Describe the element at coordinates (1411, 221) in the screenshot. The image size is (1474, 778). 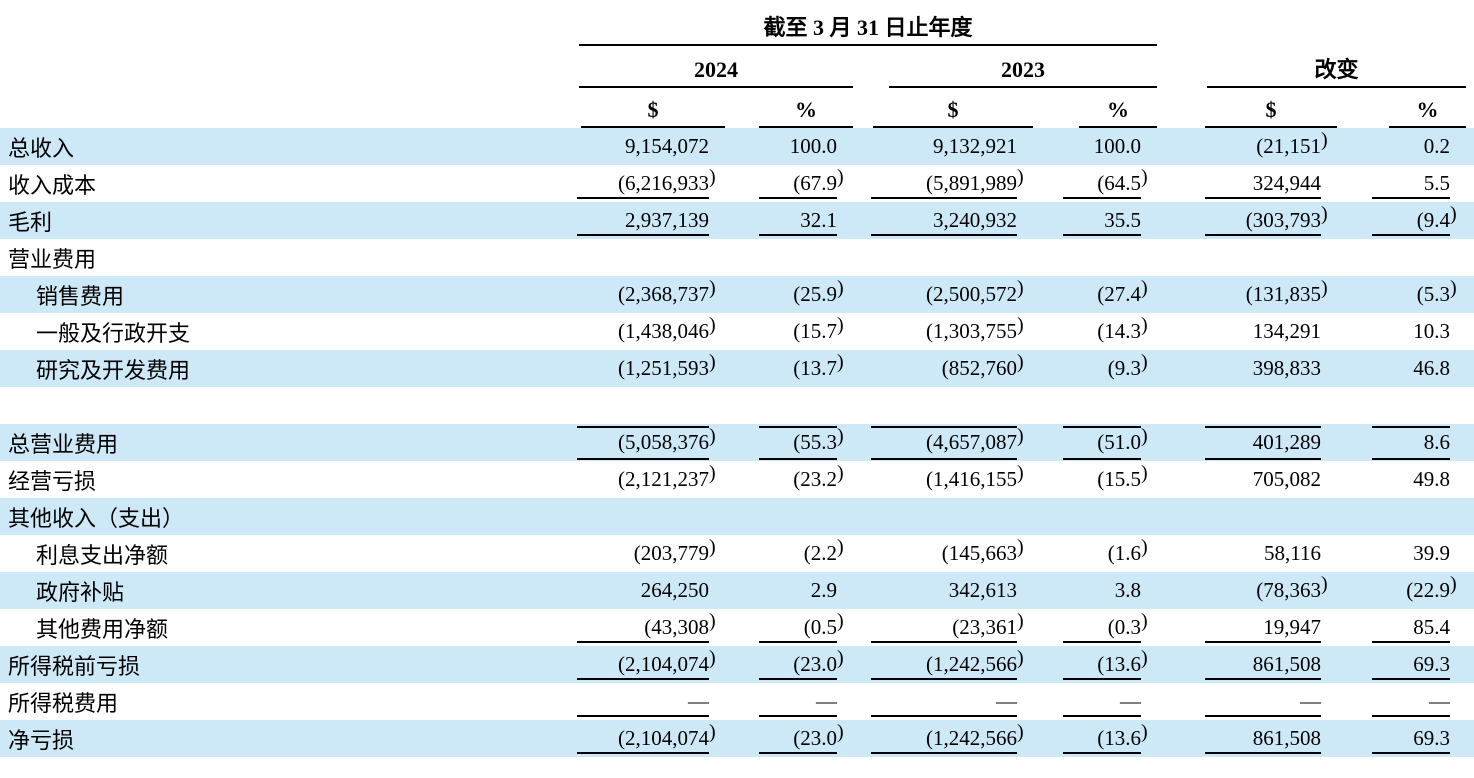
I see `cell-value: (9.4` at that location.